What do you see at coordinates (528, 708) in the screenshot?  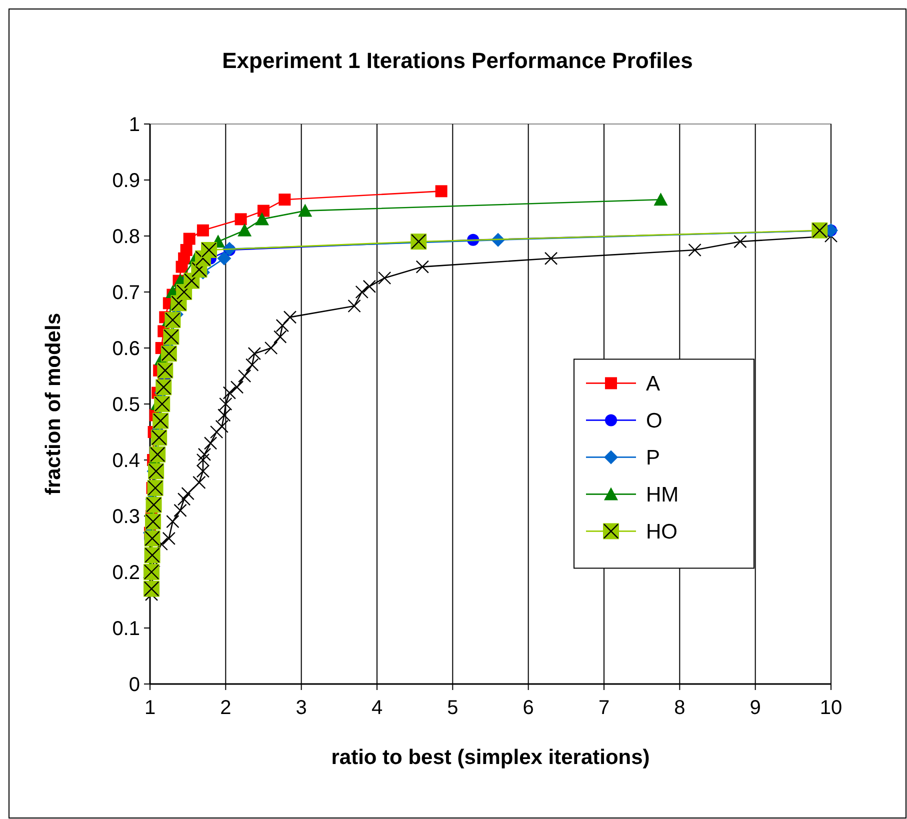 I see `x-tick-label: 6` at bounding box center [528, 708].